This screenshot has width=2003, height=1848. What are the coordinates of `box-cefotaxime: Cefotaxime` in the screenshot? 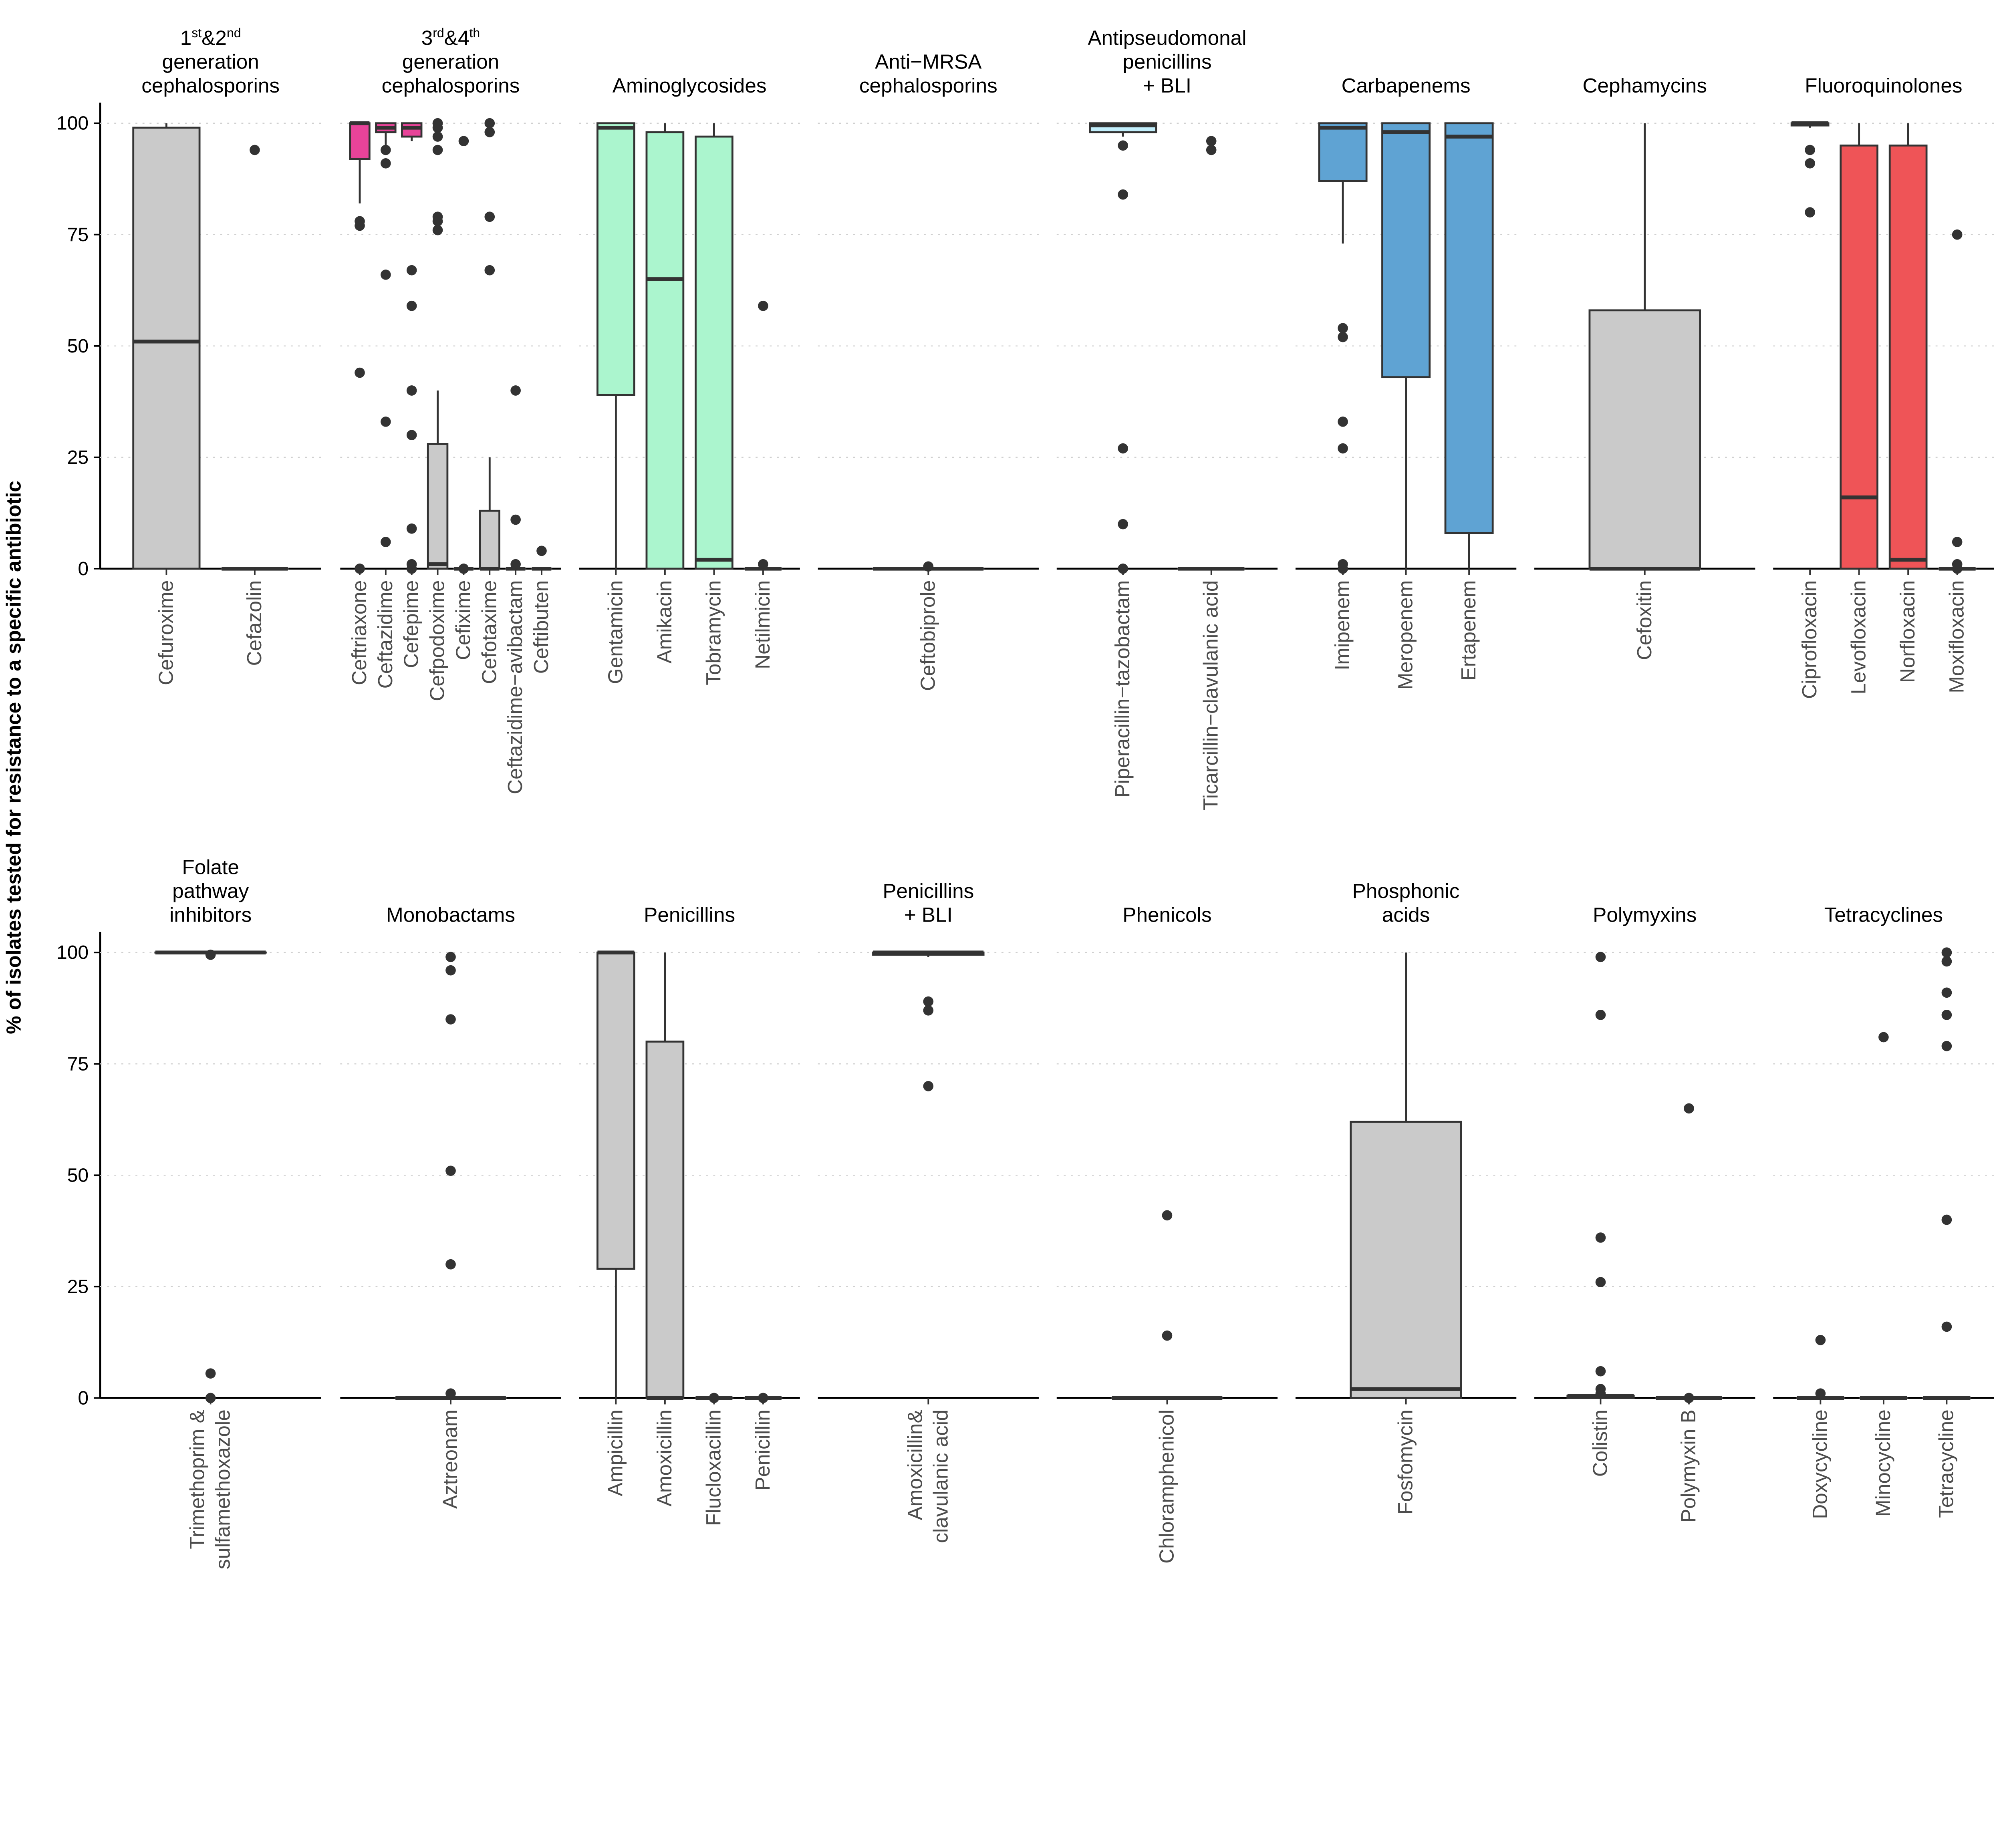 It's located at (489, 401).